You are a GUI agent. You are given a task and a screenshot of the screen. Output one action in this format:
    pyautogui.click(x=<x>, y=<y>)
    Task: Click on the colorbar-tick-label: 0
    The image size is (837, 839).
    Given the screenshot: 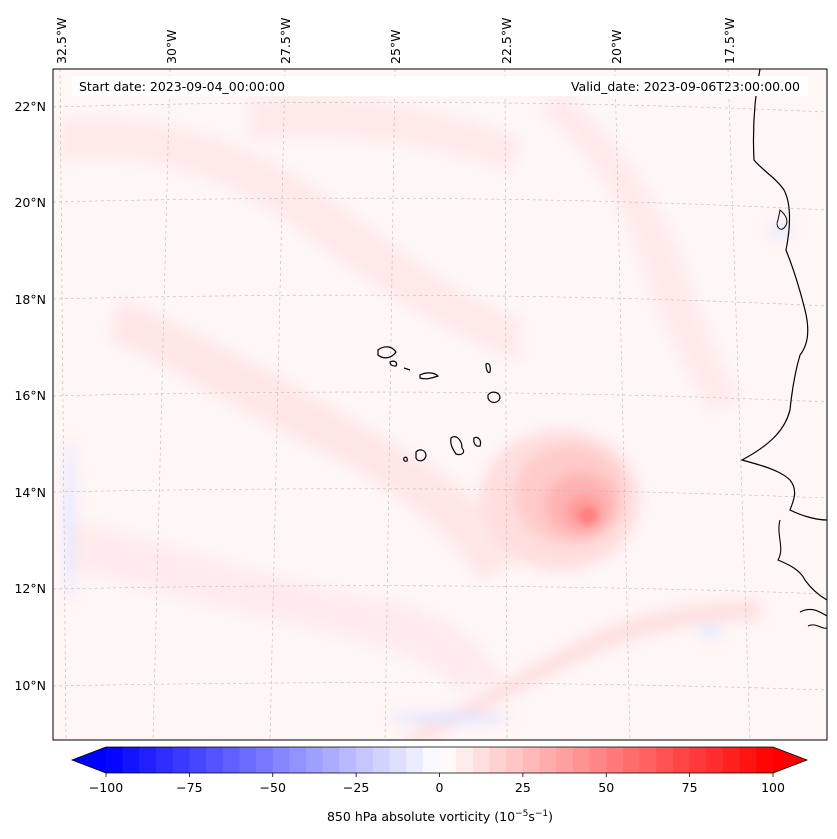 What is the action you would take?
    pyautogui.click(x=440, y=787)
    